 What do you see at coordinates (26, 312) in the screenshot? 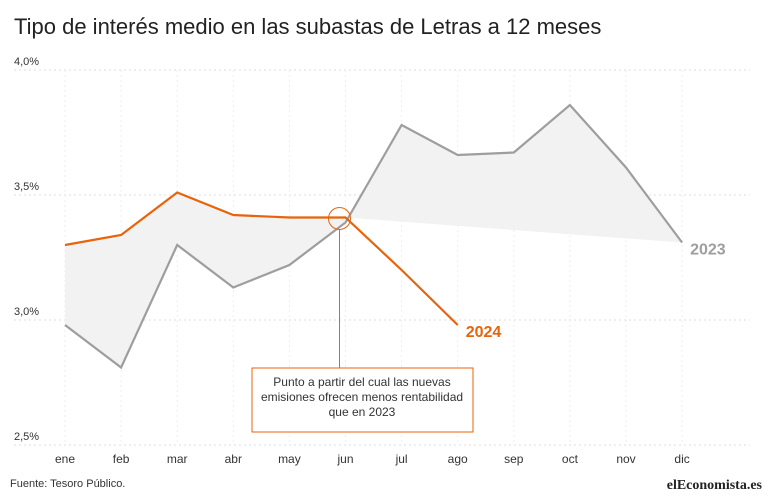
I see `y-tick-label: 3,0%` at bounding box center [26, 312].